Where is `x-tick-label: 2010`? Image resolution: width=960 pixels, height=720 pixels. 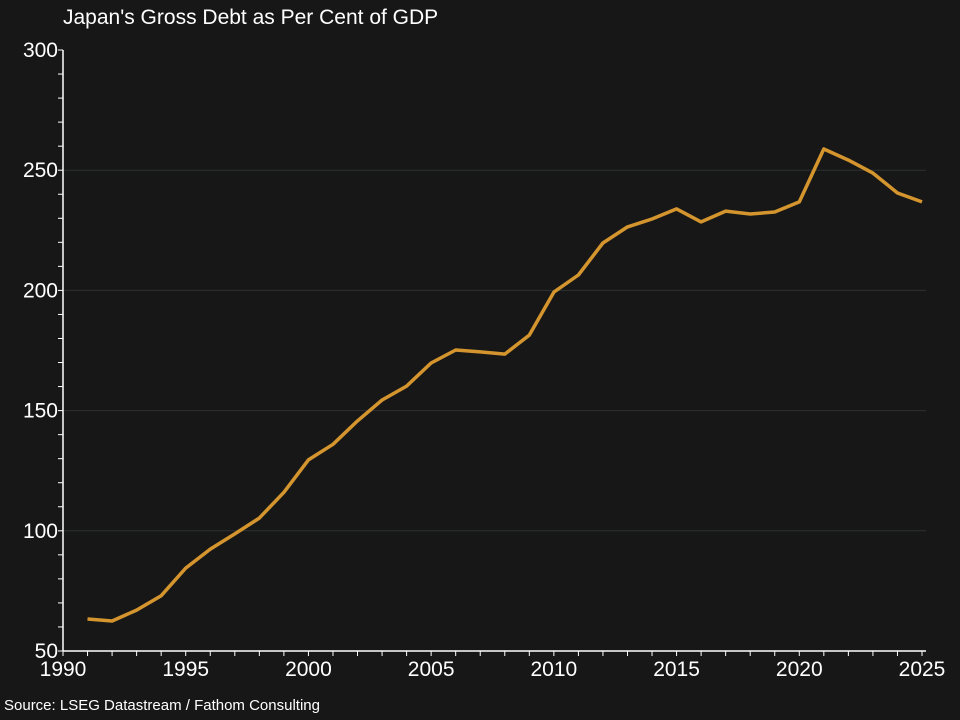 x-tick-label: 2010 is located at coordinates (553, 669).